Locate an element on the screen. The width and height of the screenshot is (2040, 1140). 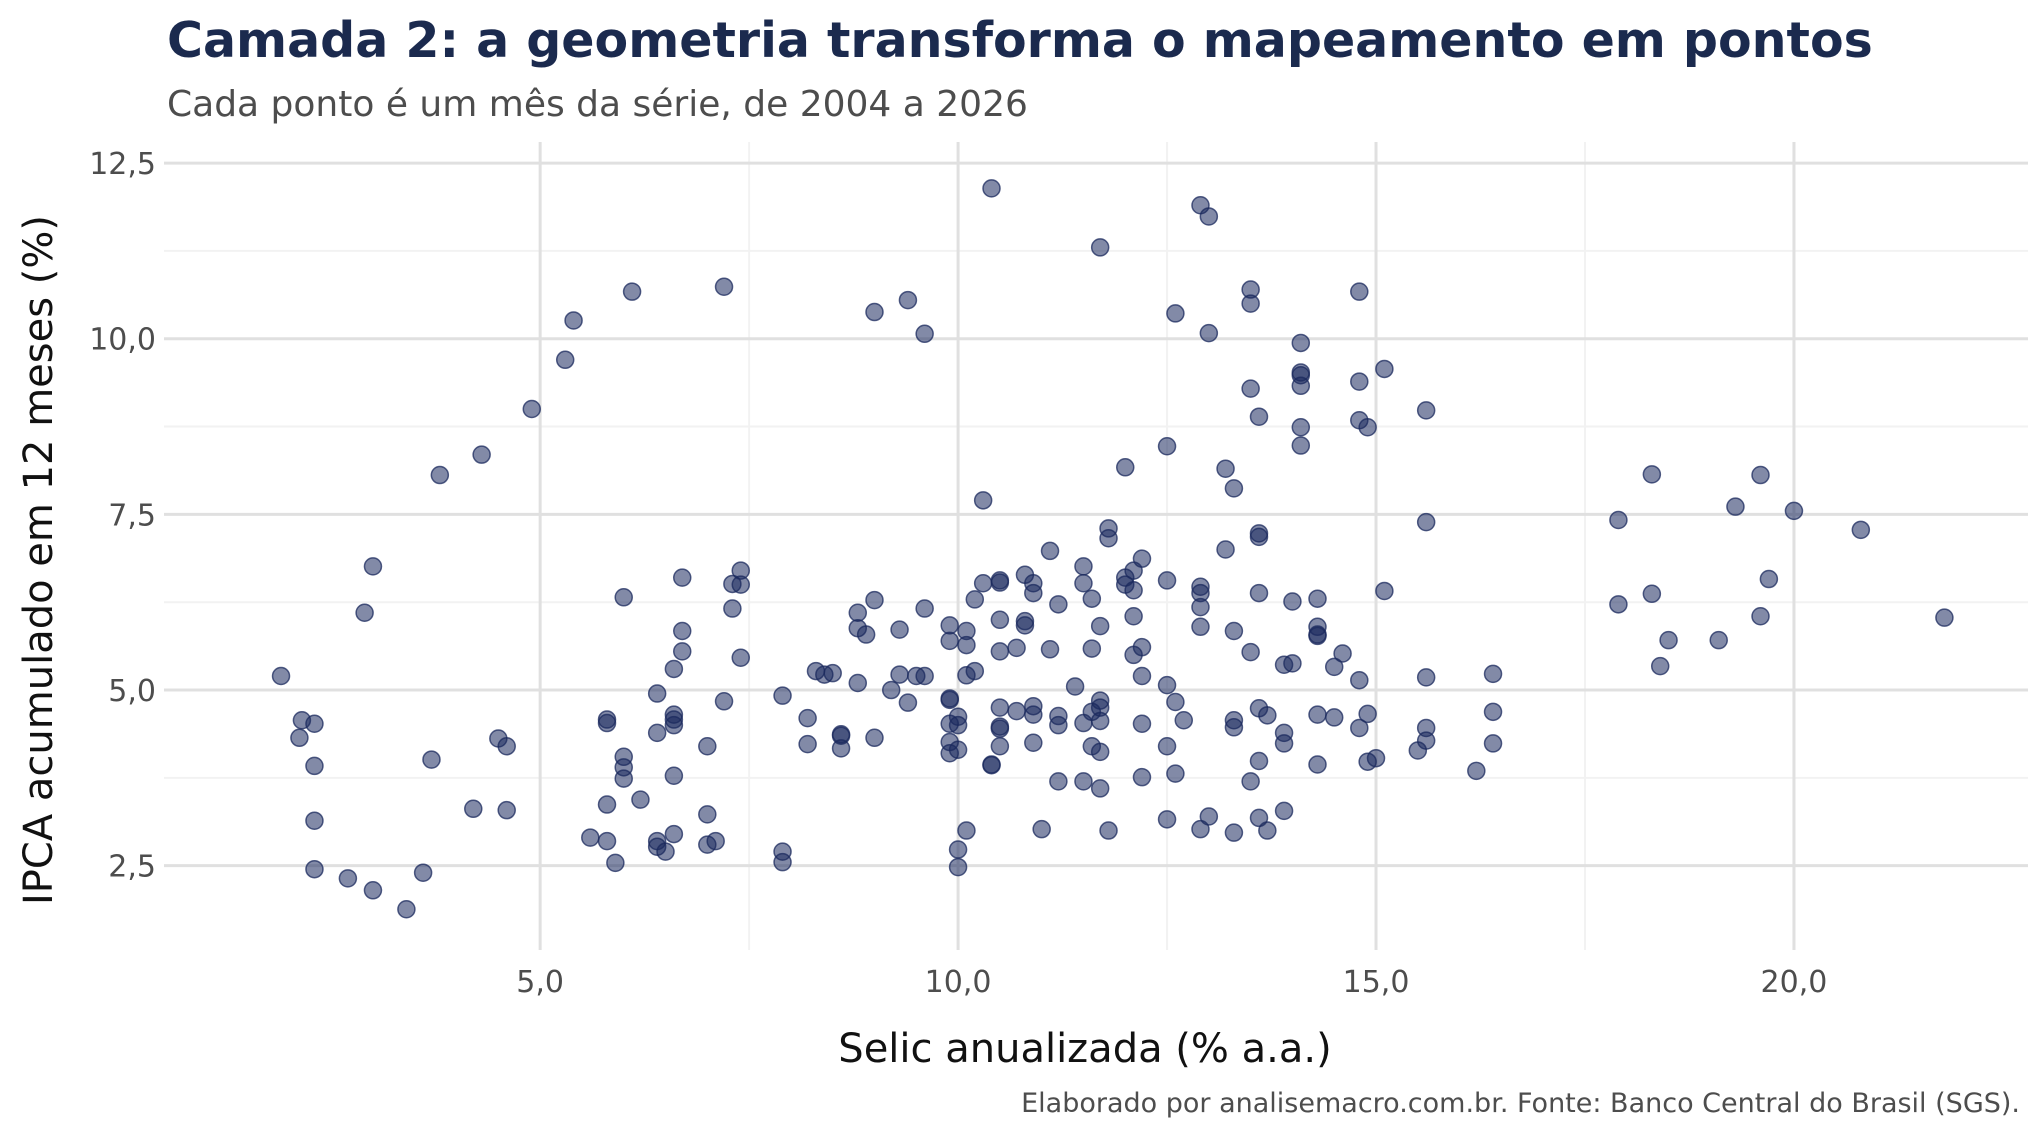
y-tick-label: 12,5 is located at coordinates (122, 164).